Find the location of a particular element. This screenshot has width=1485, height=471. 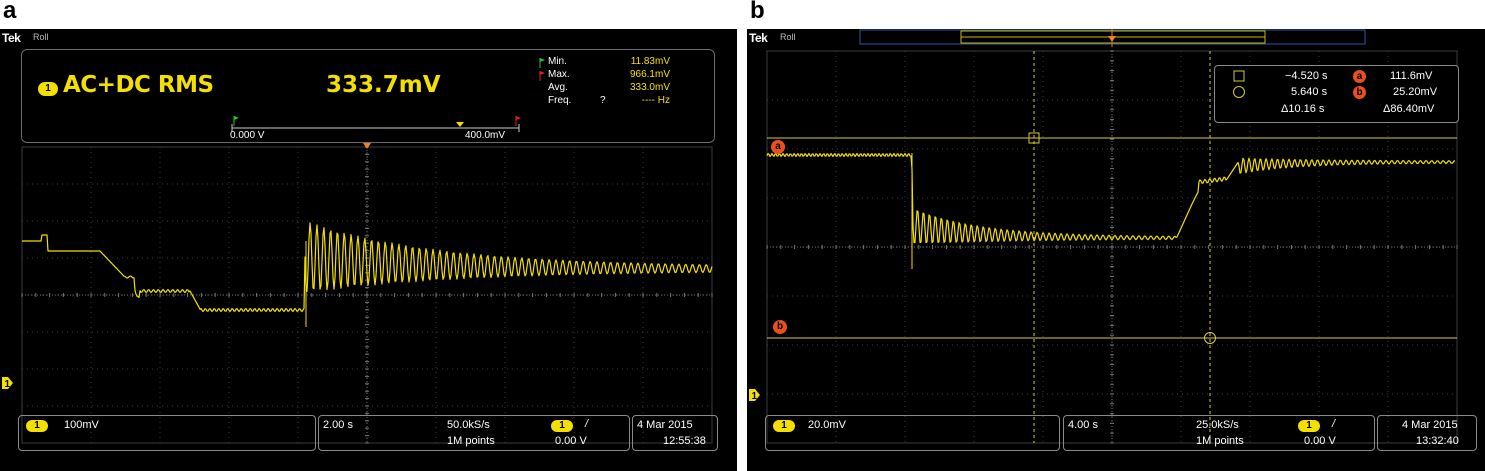

channel-badge: 1 is located at coordinates (48, 89).